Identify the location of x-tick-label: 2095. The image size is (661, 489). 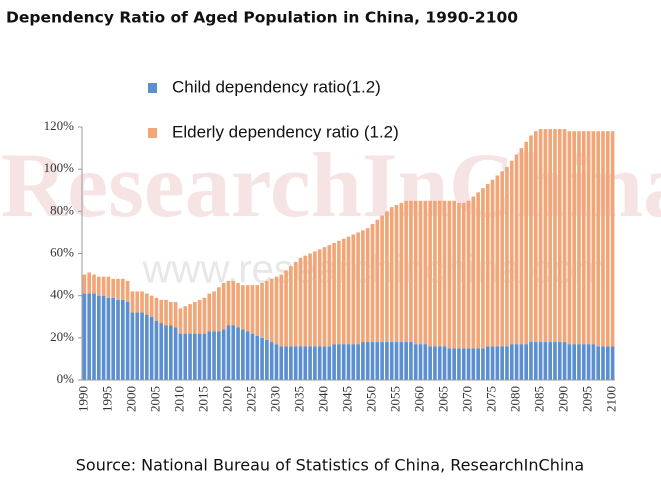
(587, 399).